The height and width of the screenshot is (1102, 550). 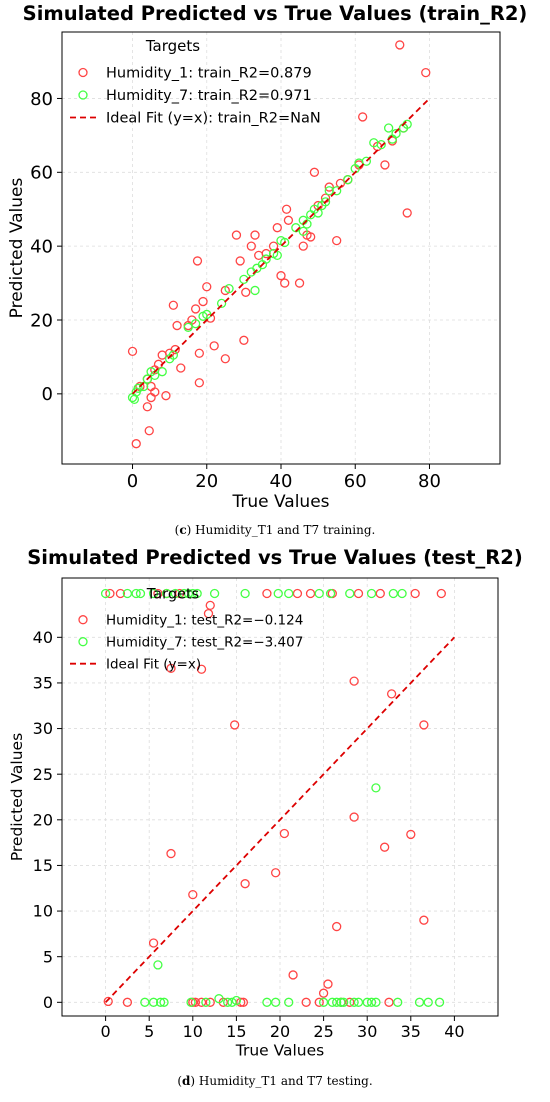 I want to click on x-tick-label: 15, so click(x=236, y=1031).